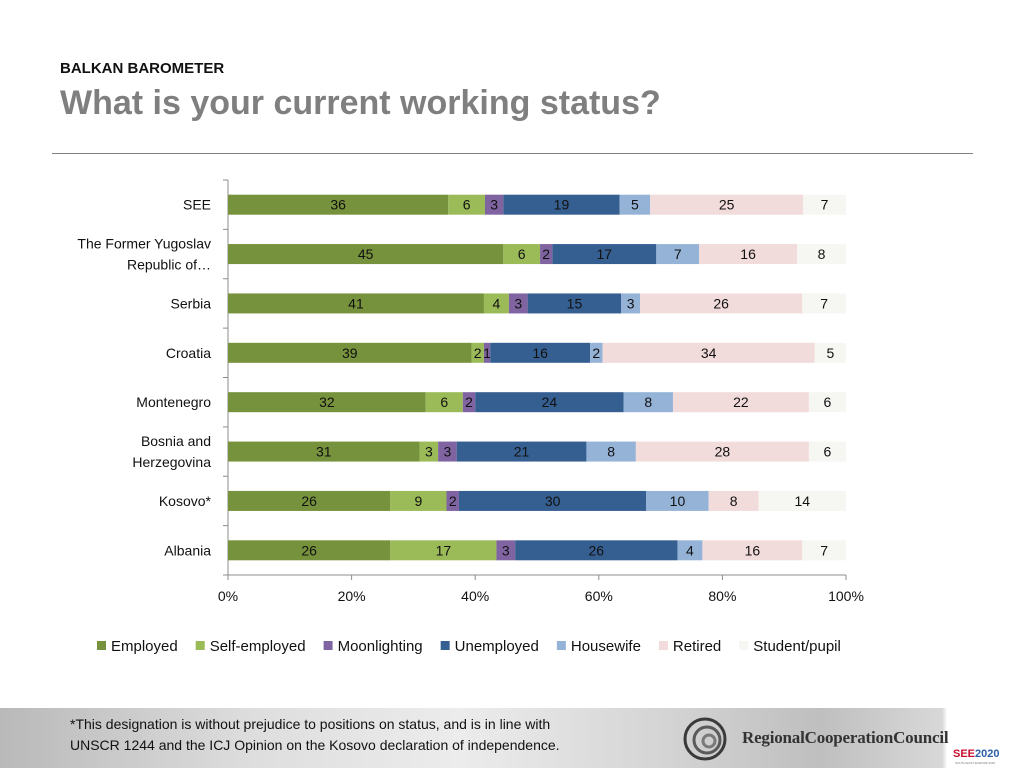 This screenshot has width=1024, height=768. I want to click on data-label: 39, so click(350, 353).